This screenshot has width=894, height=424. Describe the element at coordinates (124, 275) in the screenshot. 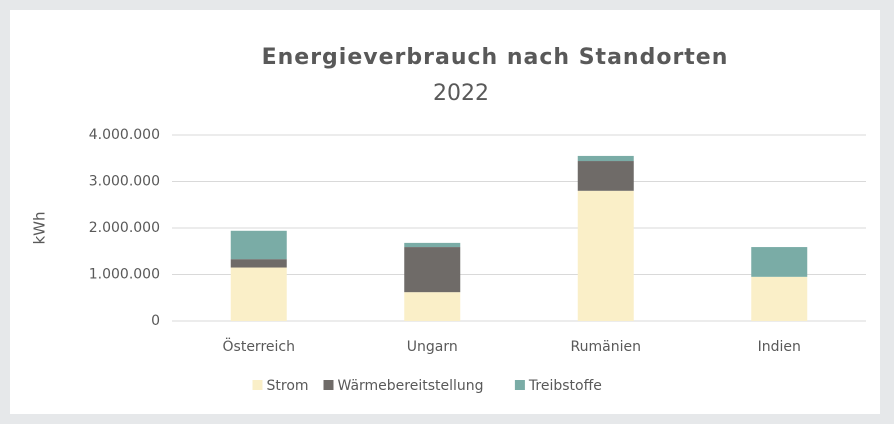

I see `y-tick-label: 1.000.000` at that location.